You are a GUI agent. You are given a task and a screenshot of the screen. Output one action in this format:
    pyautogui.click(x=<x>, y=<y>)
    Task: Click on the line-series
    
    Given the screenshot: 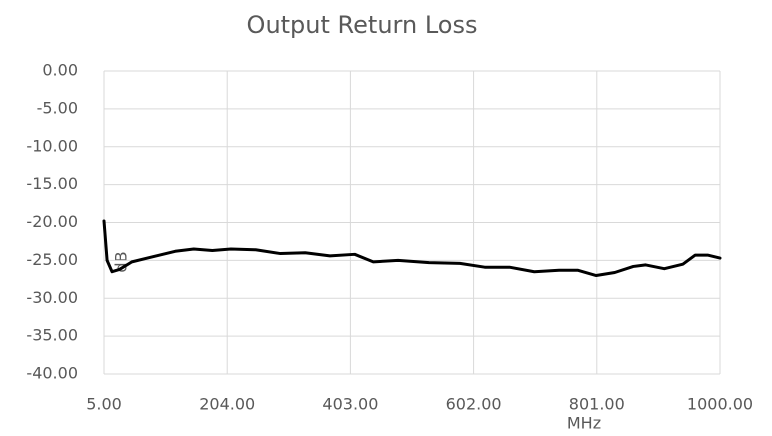 What is the action you would take?
    pyautogui.click(x=412, y=248)
    